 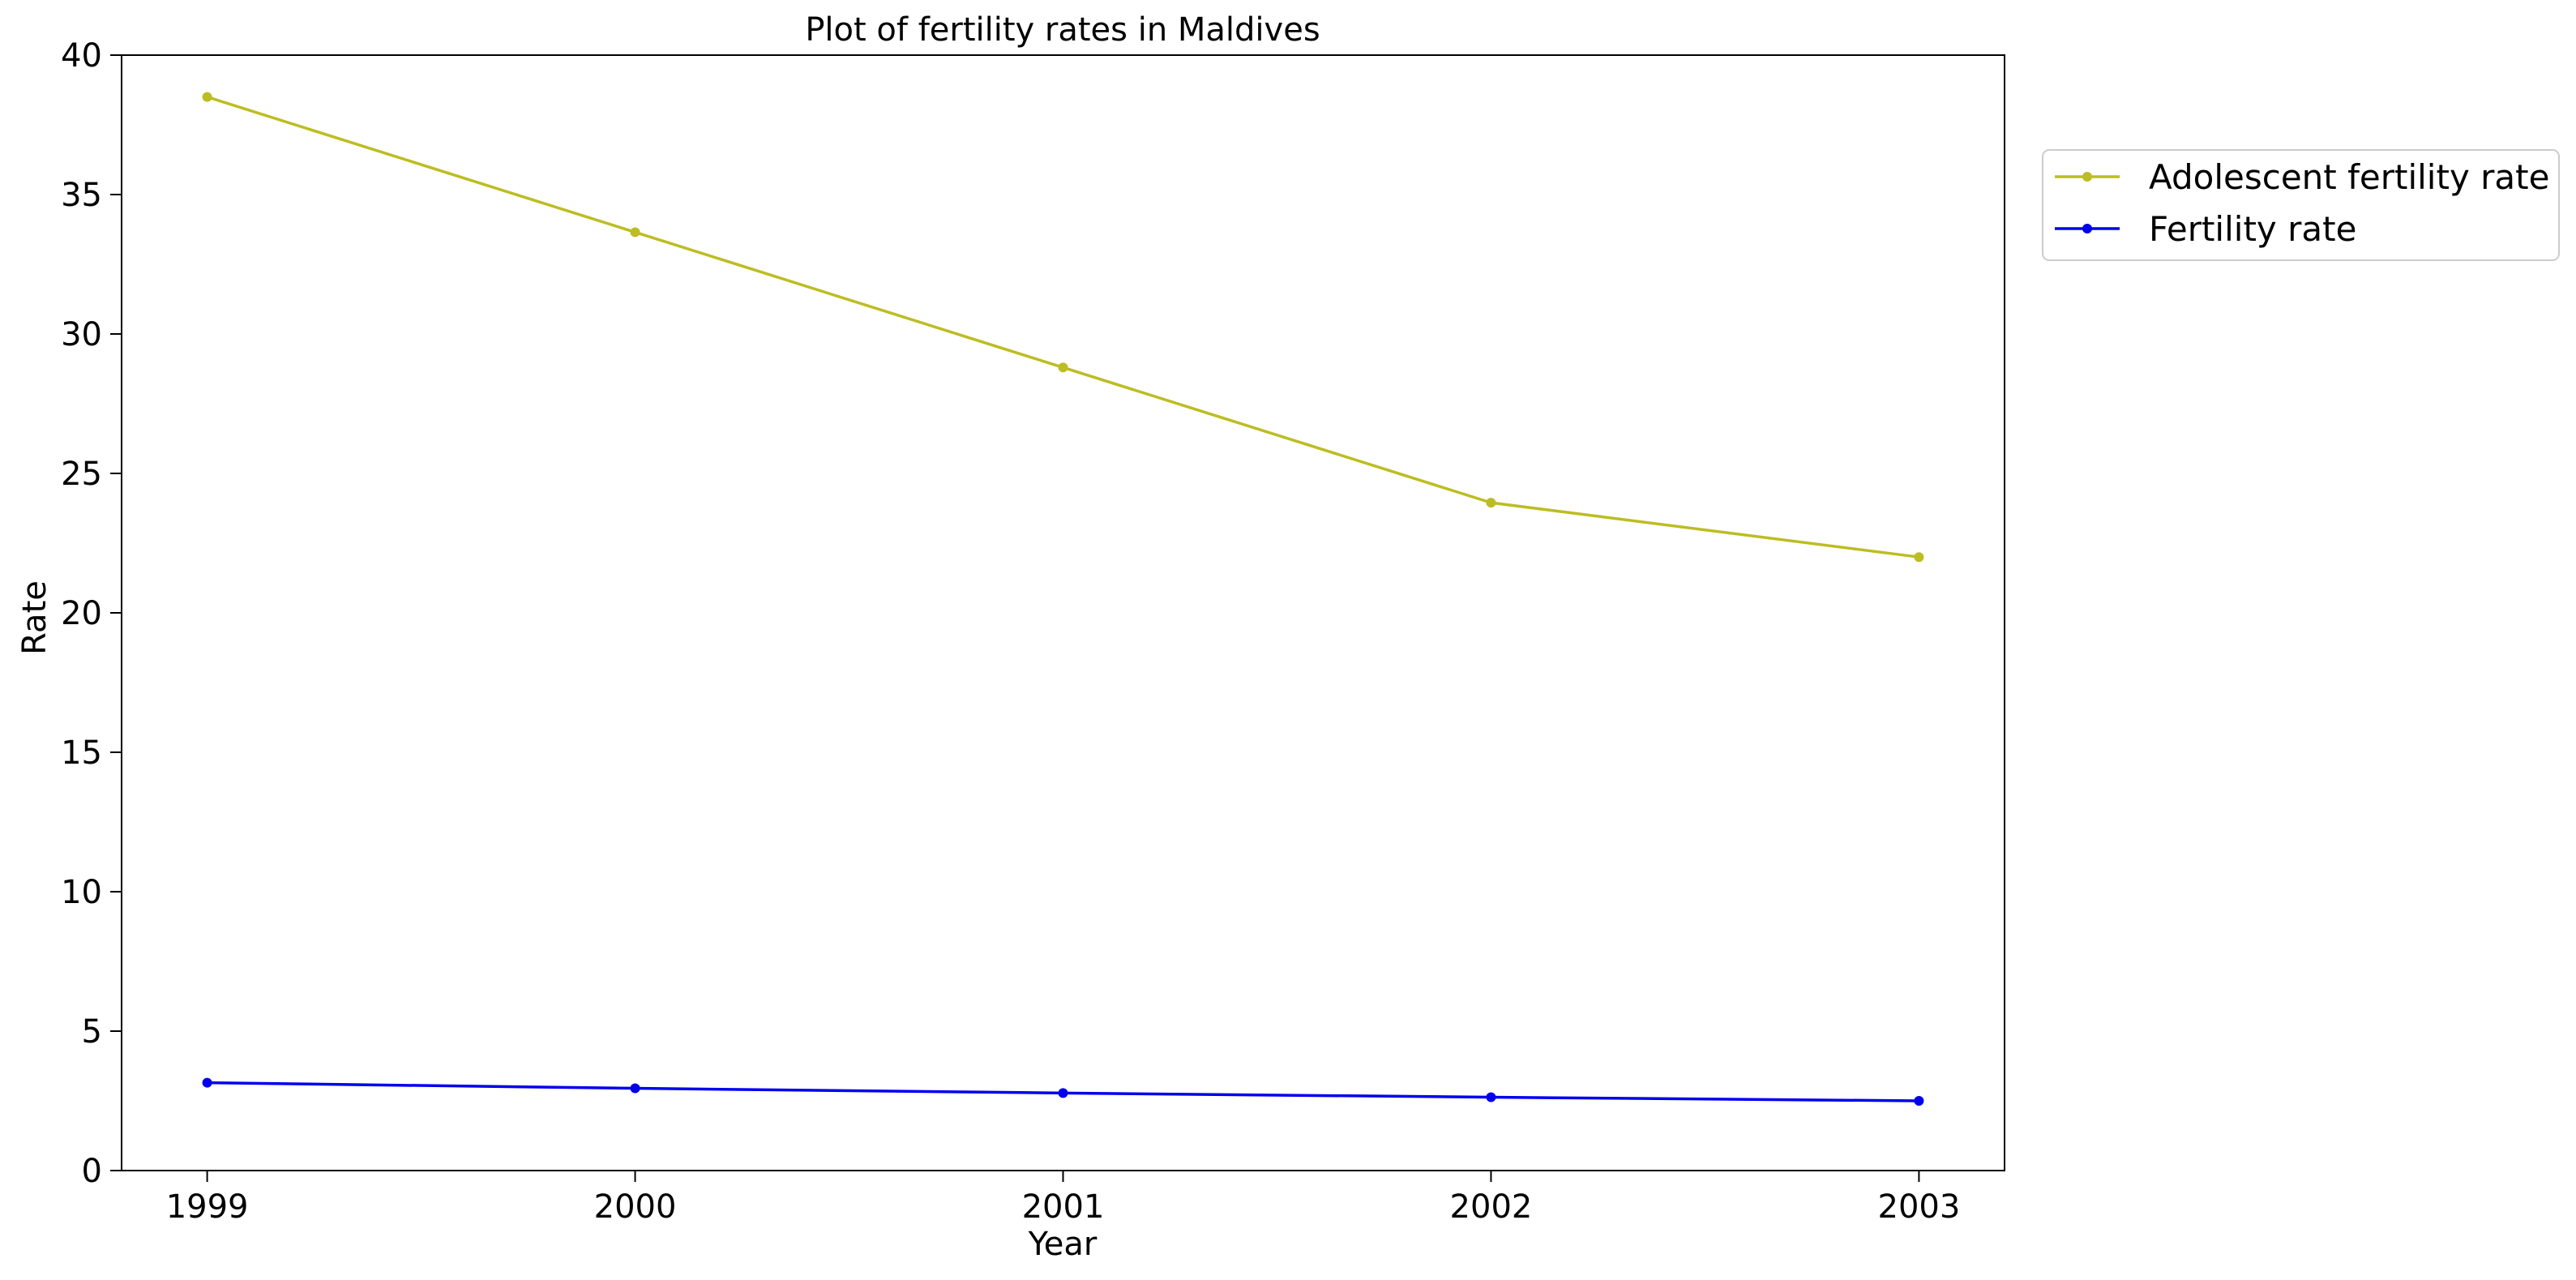 I want to click on y-tick-label: 30, so click(x=81, y=335).